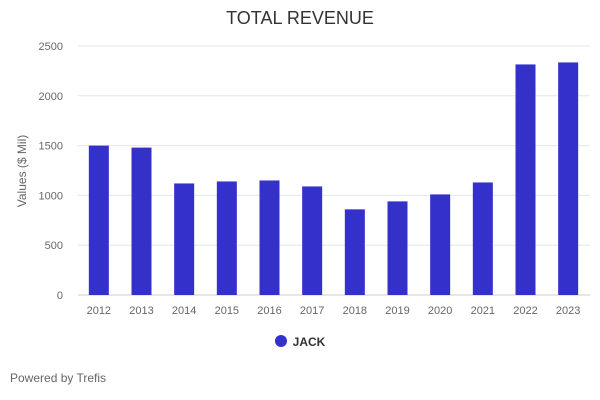  What do you see at coordinates (99, 311) in the screenshot?
I see `x-tick-label: 2012` at bounding box center [99, 311].